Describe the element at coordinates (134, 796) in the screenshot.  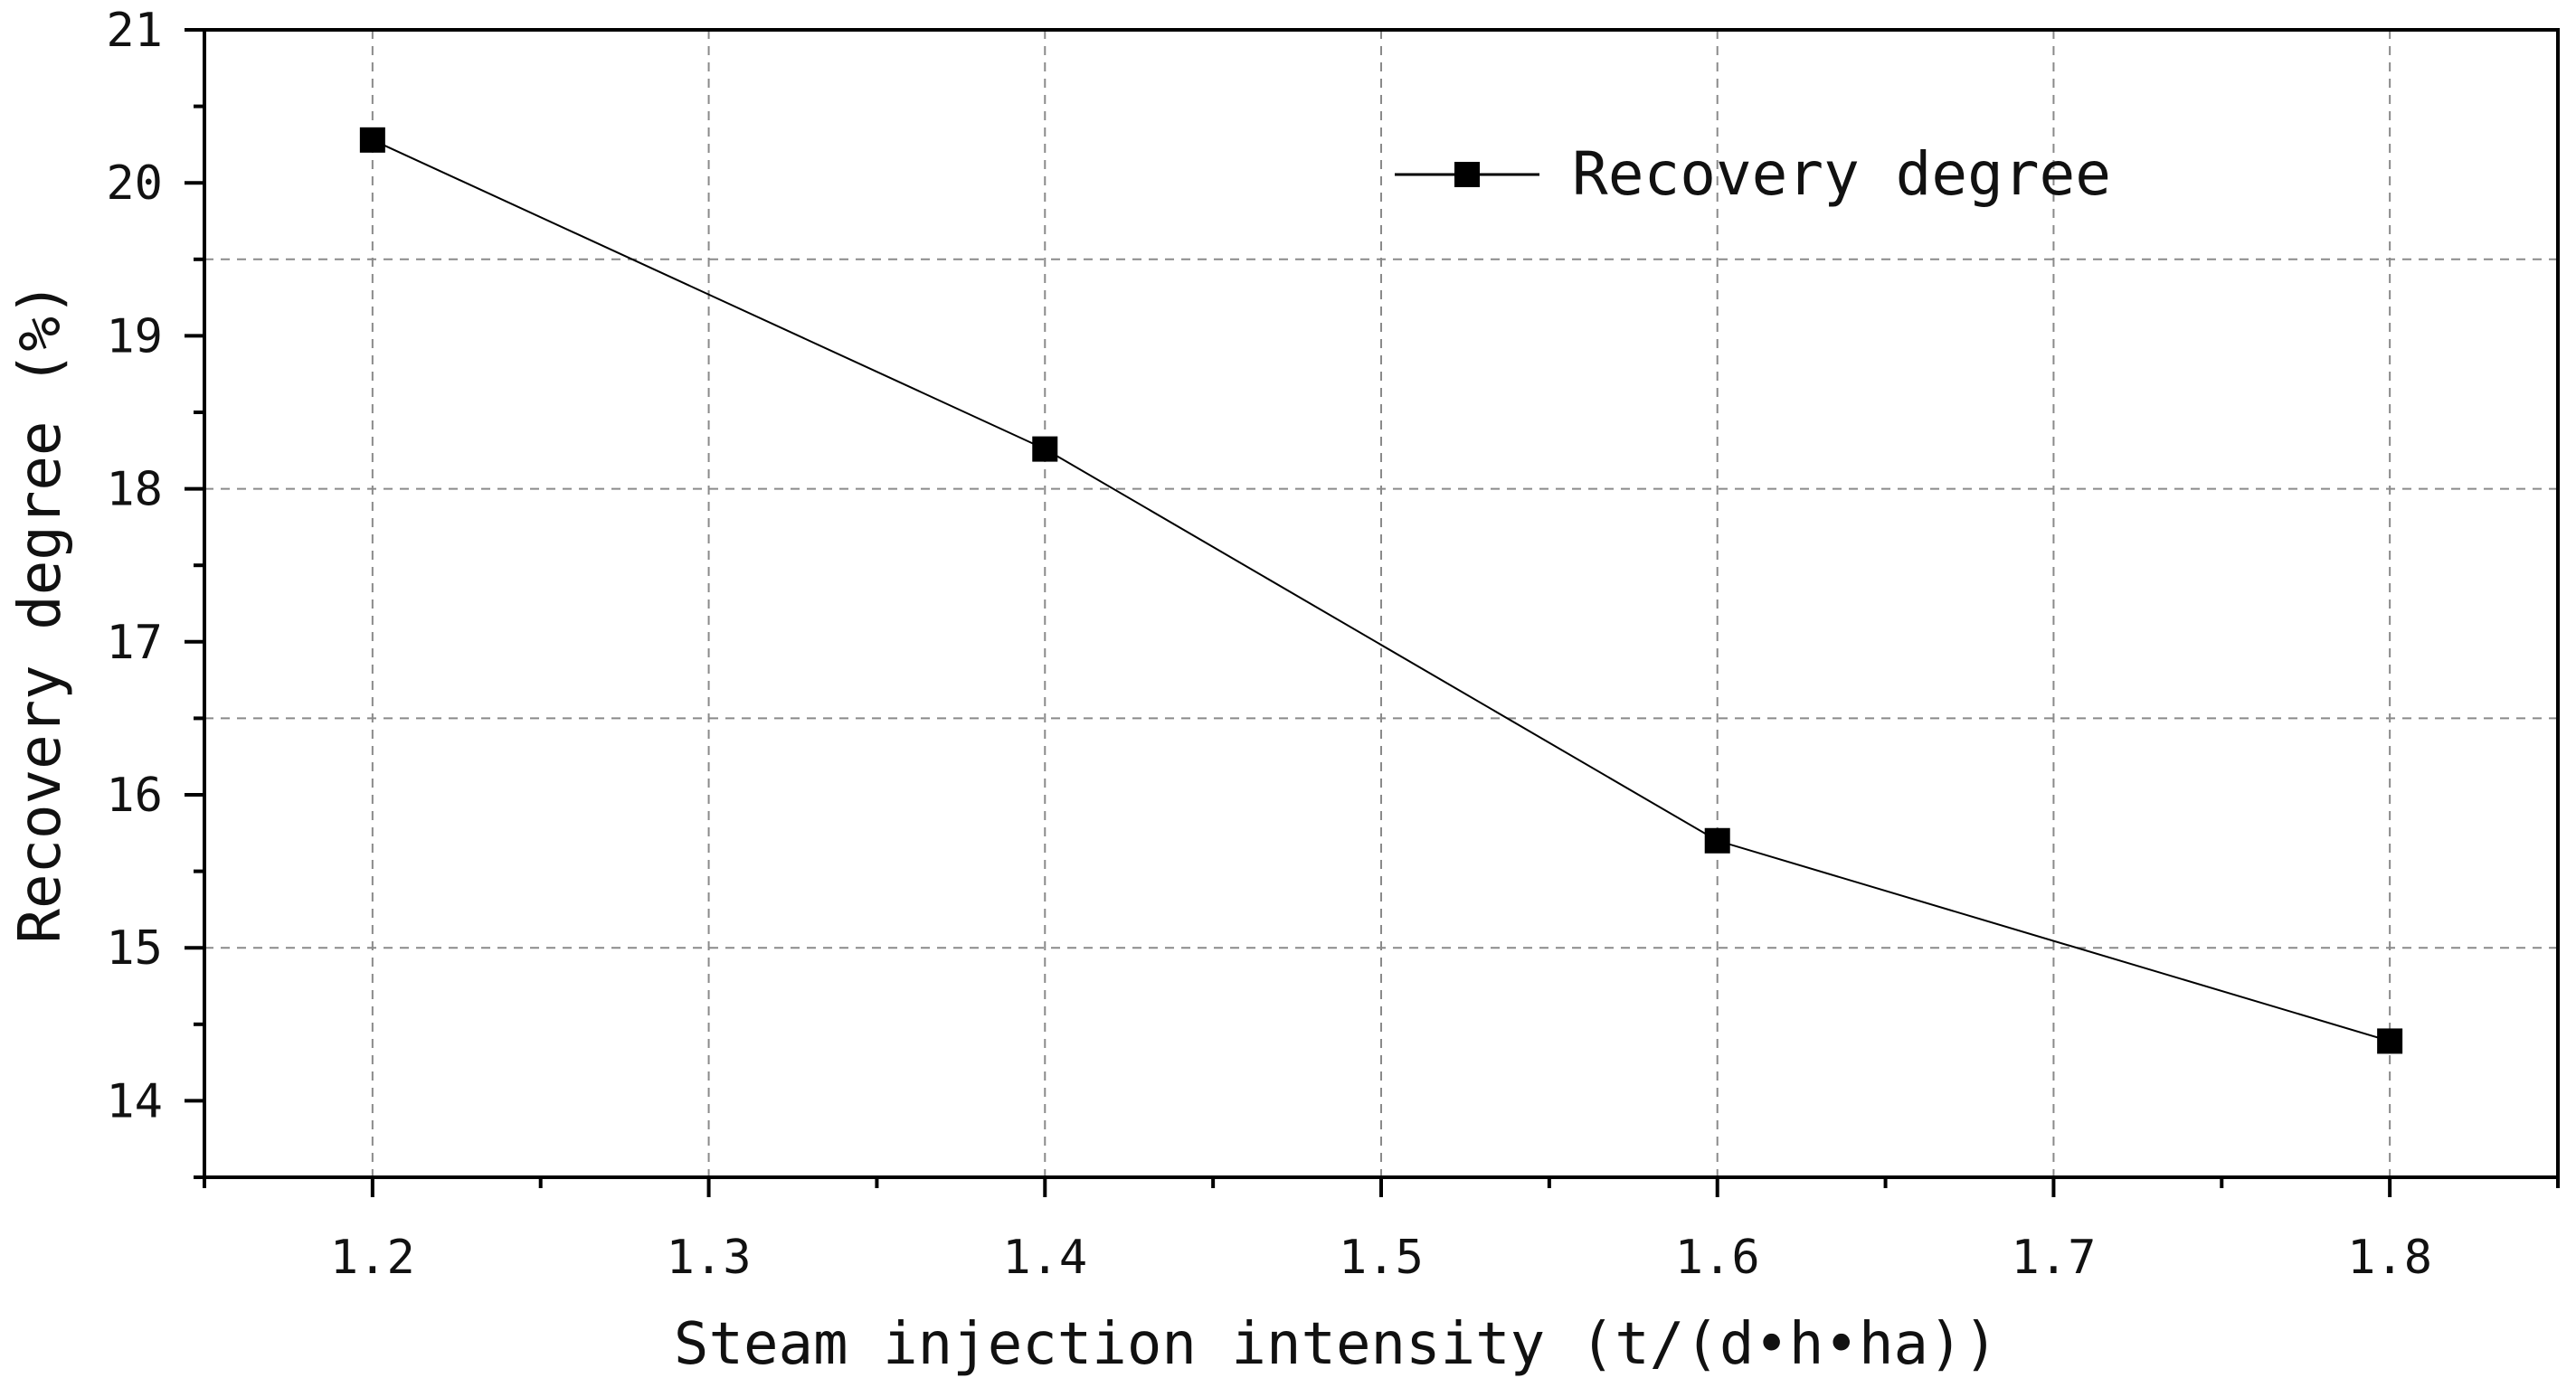
I see `y-tick-label: 16` at that location.